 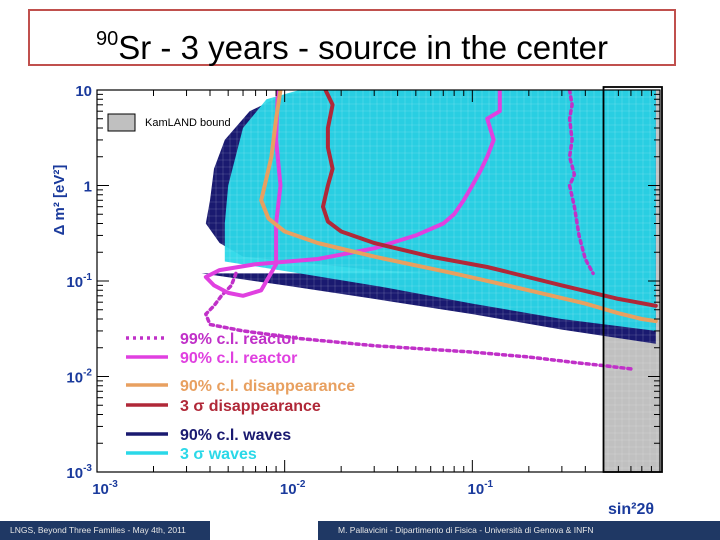 What do you see at coordinates (238, 339) in the screenshot?
I see `legend-label: 99% c.l. reactor` at bounding box center [238, 339].